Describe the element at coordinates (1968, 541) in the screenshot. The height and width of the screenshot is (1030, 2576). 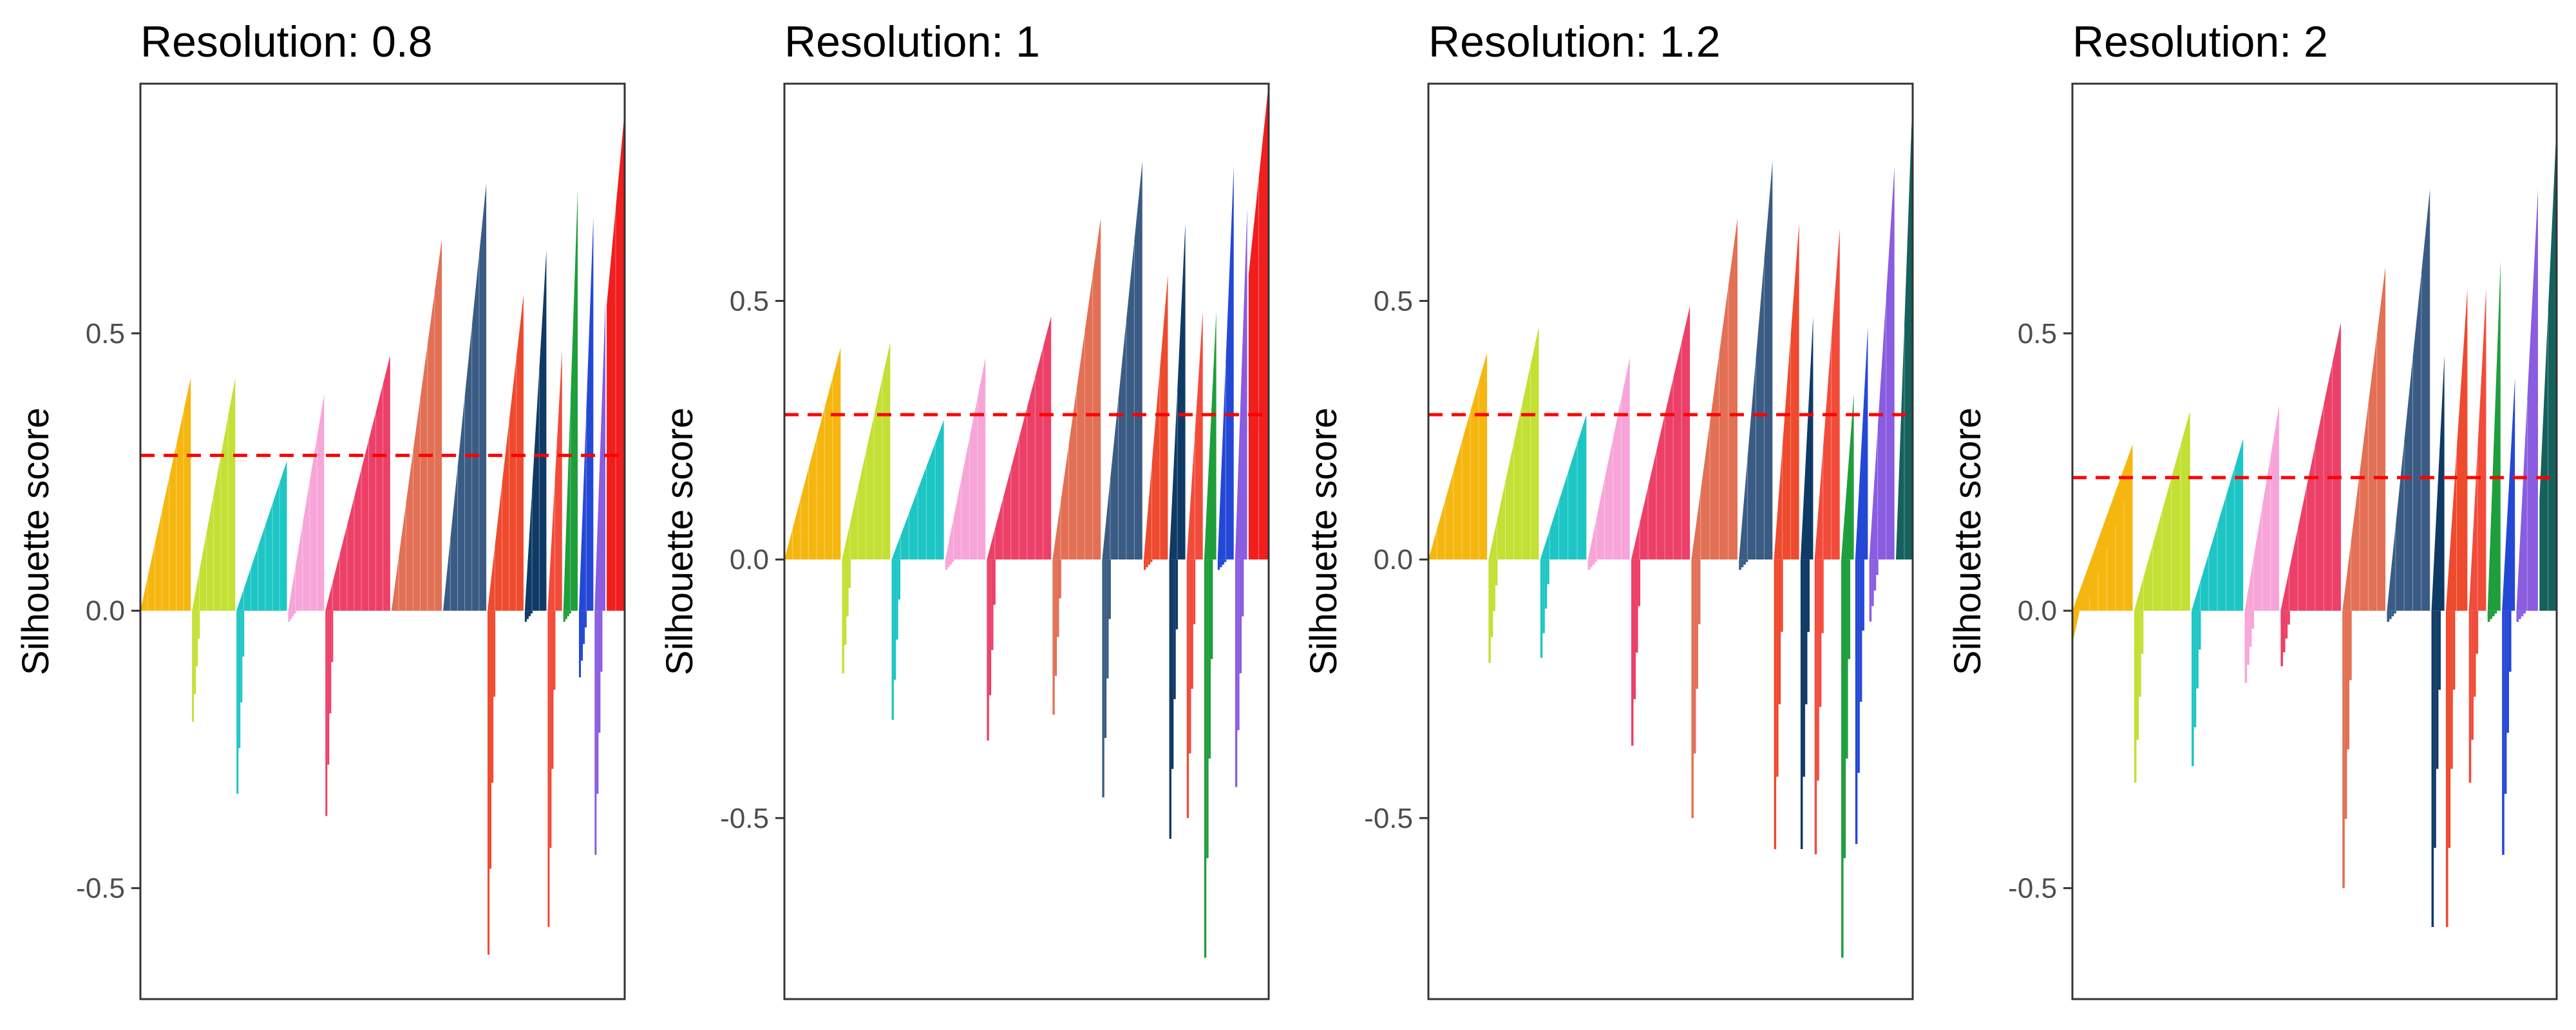
I see `y-axis-label: Silhouette score` at that location.